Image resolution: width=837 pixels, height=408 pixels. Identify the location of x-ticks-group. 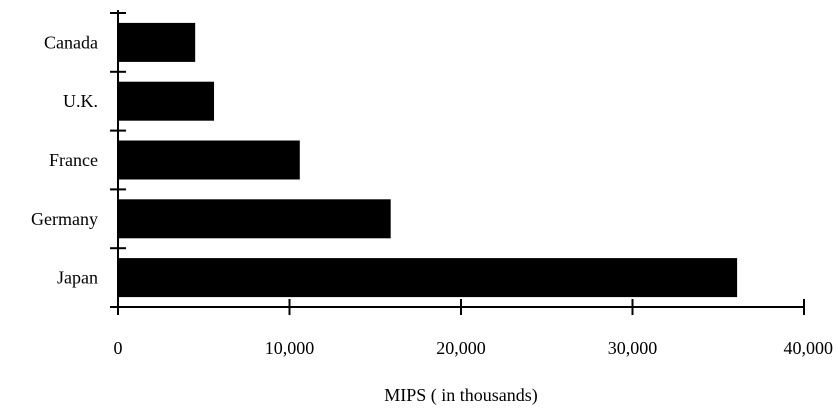
(461, 307).